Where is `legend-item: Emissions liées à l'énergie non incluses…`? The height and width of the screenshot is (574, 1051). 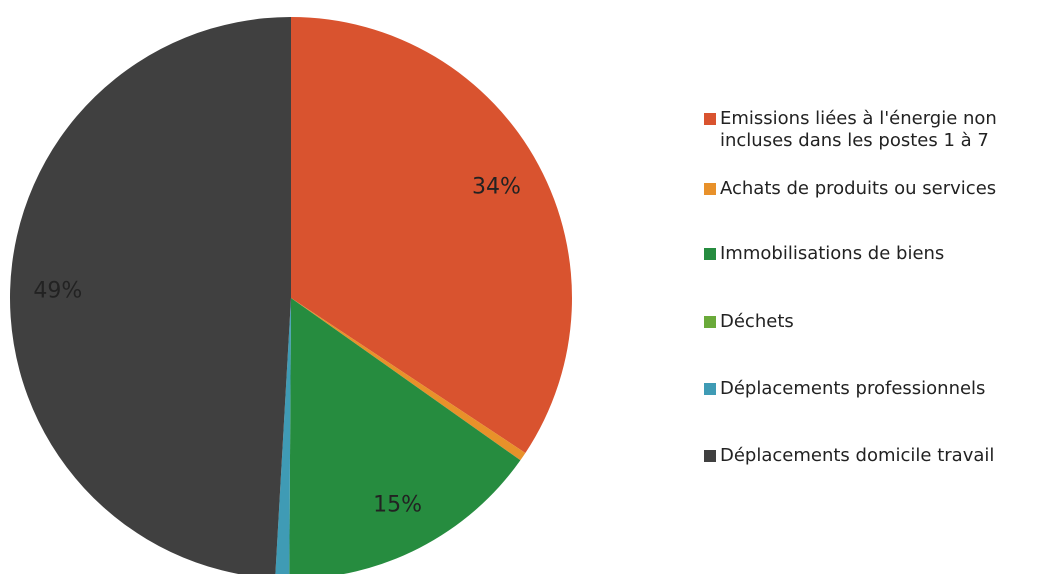 legend-item: Emissions liées à l'énergie non incluses… is located at coordinates (876, 130).